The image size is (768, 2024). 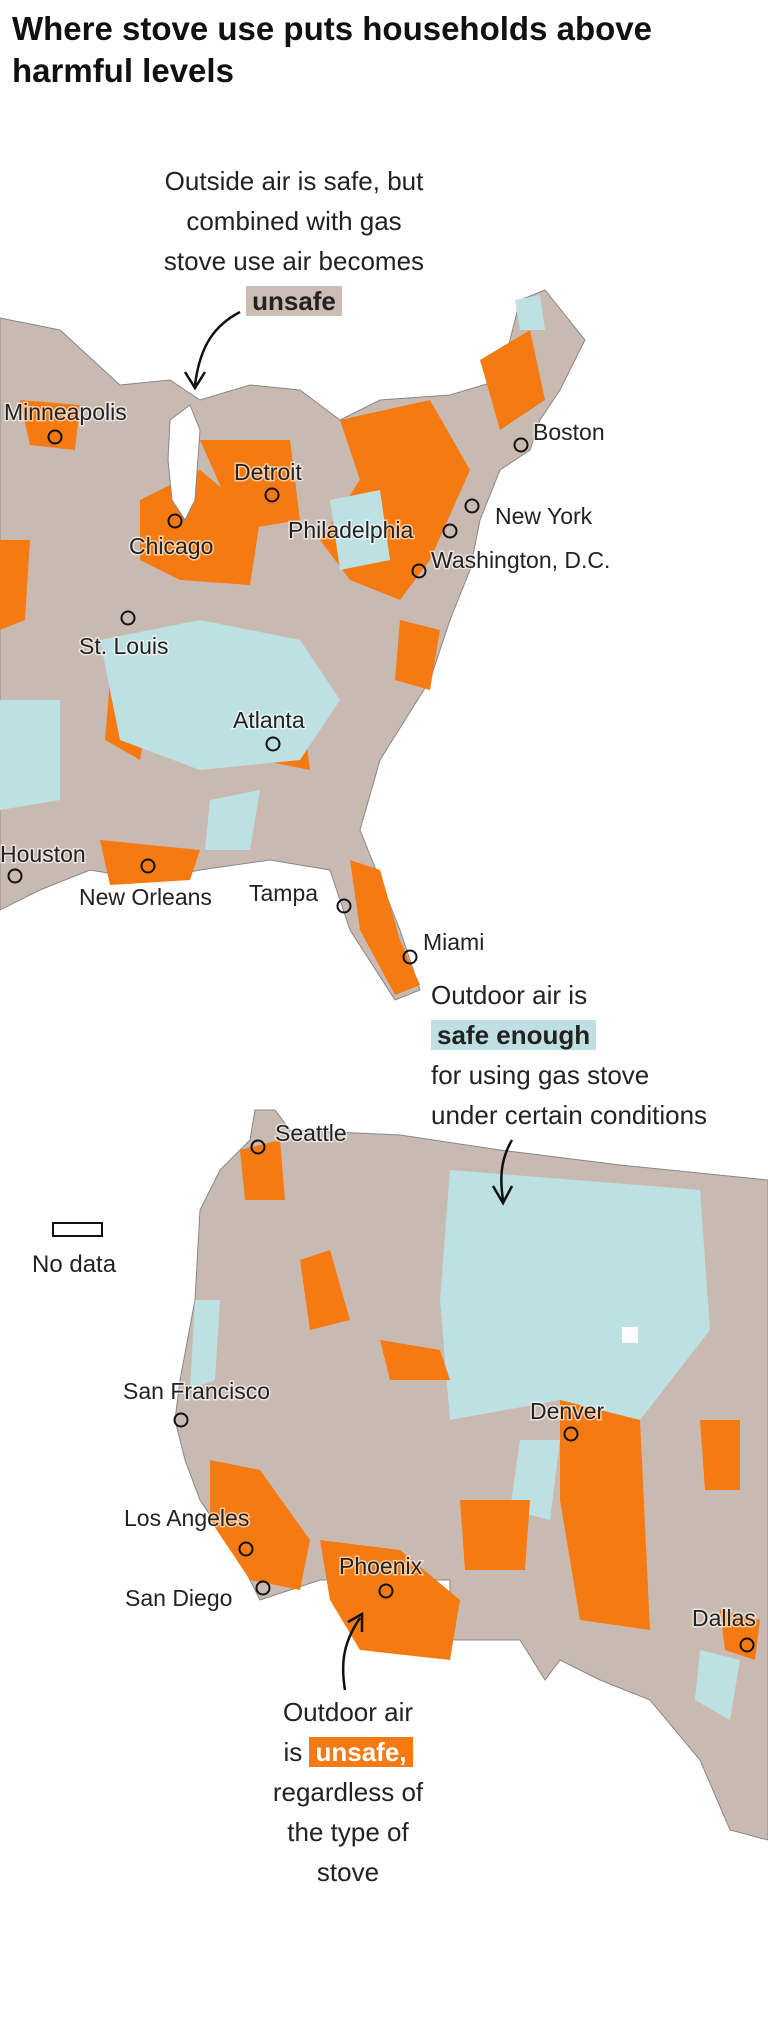 What do you see at coordinates (361, 1752) in the screenshot?
I see `annotation-highlight: unsafe,` at bounding box center [361, 1752].